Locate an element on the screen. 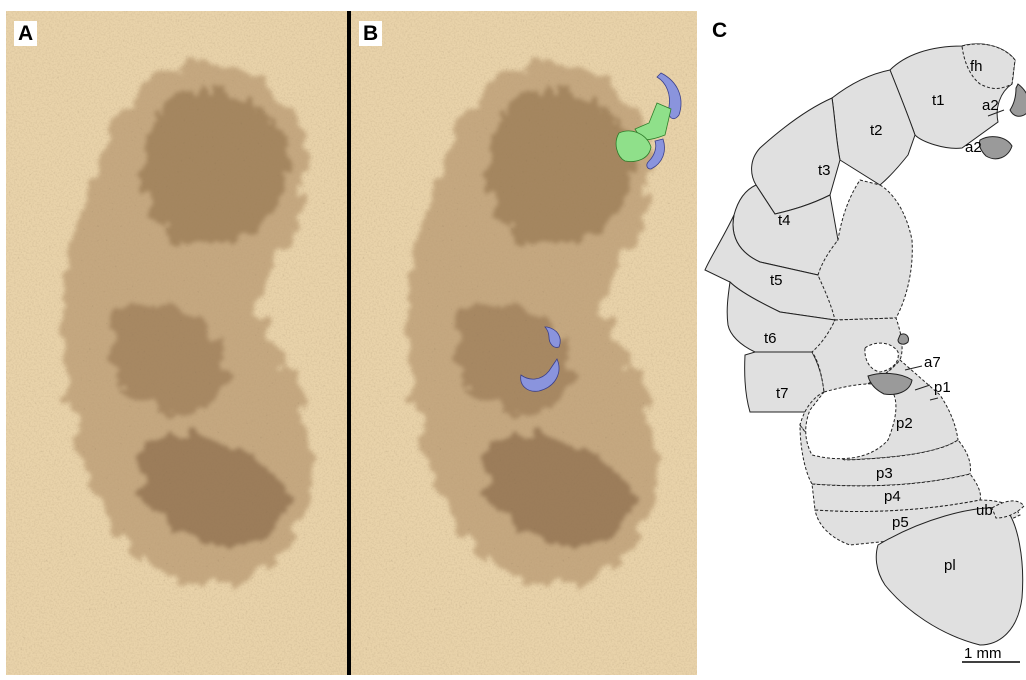 The height and width of the screenshot is (680, 1026). label-pl: pl is located at coordinates (950, 565).